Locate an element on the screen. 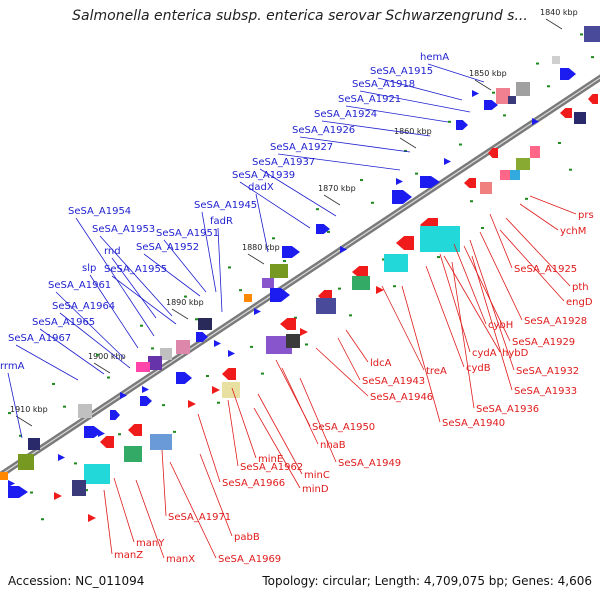  gene-label-lower: manZ is located at coordinates (128, 555).